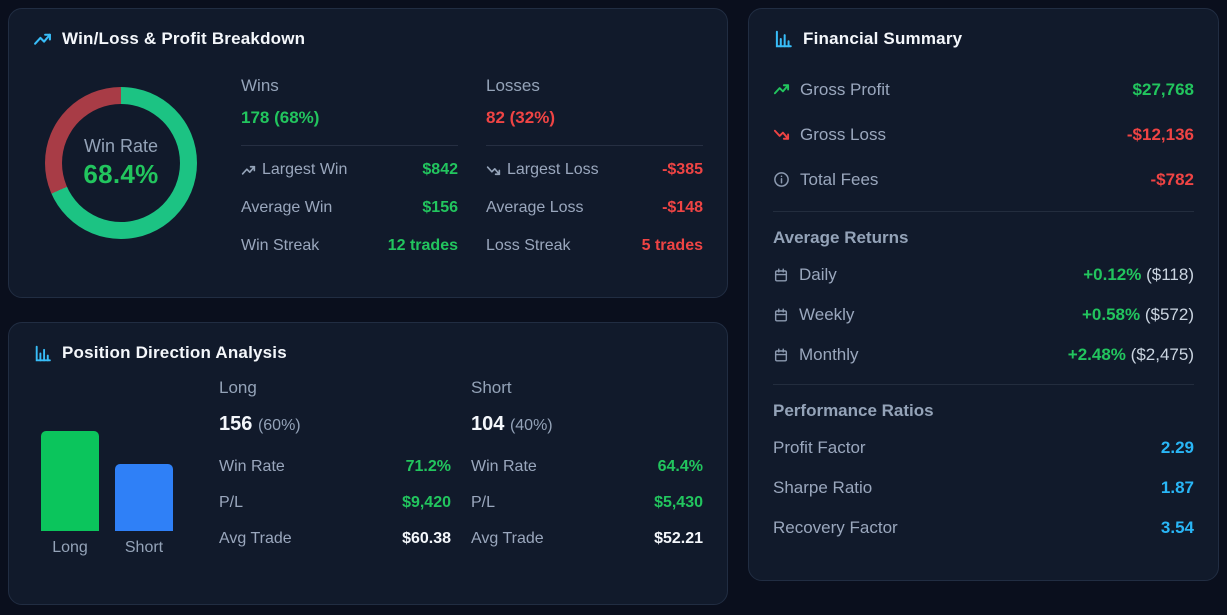  What do you see at coordinates (280, 117) in the screenshot?
I see `wins-count: 178 (68%)` at bounding box center [280, 117].